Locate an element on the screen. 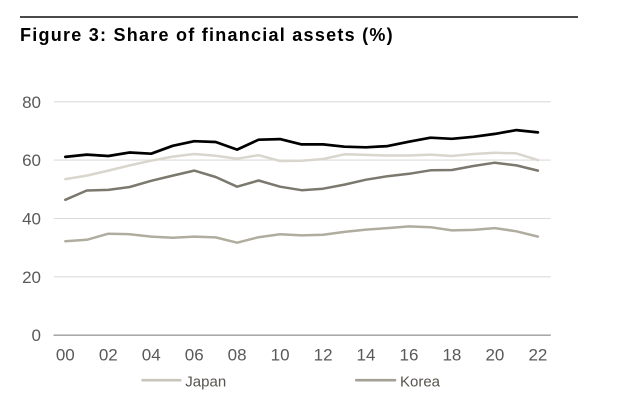  svg-text: 08 is located at coordinates (237, 354).